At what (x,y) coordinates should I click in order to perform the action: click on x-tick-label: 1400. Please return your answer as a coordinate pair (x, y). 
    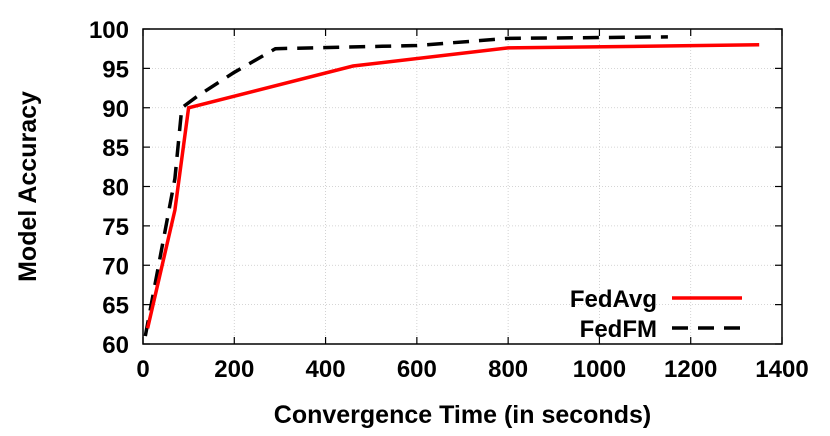
    Looking at the image, I should click on (781, 369).